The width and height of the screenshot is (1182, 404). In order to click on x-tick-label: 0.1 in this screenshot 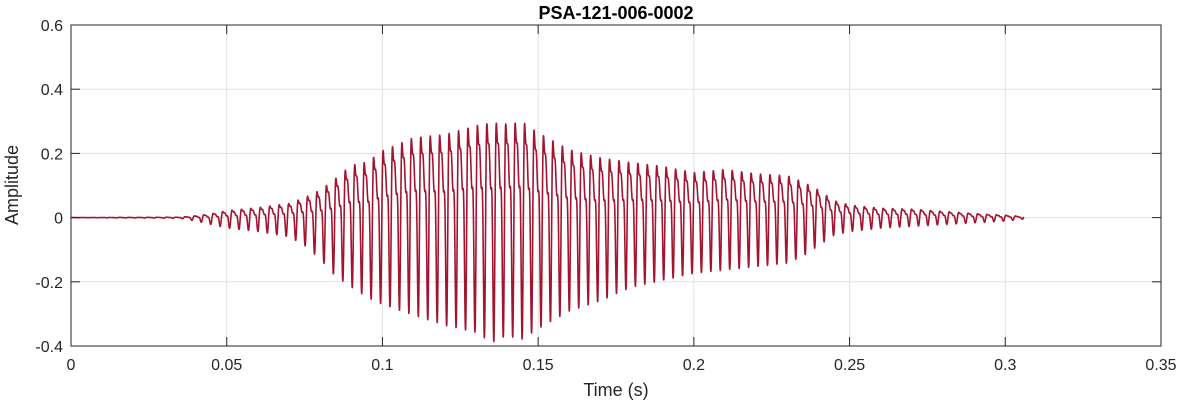, I will do `click(382, 365)`.